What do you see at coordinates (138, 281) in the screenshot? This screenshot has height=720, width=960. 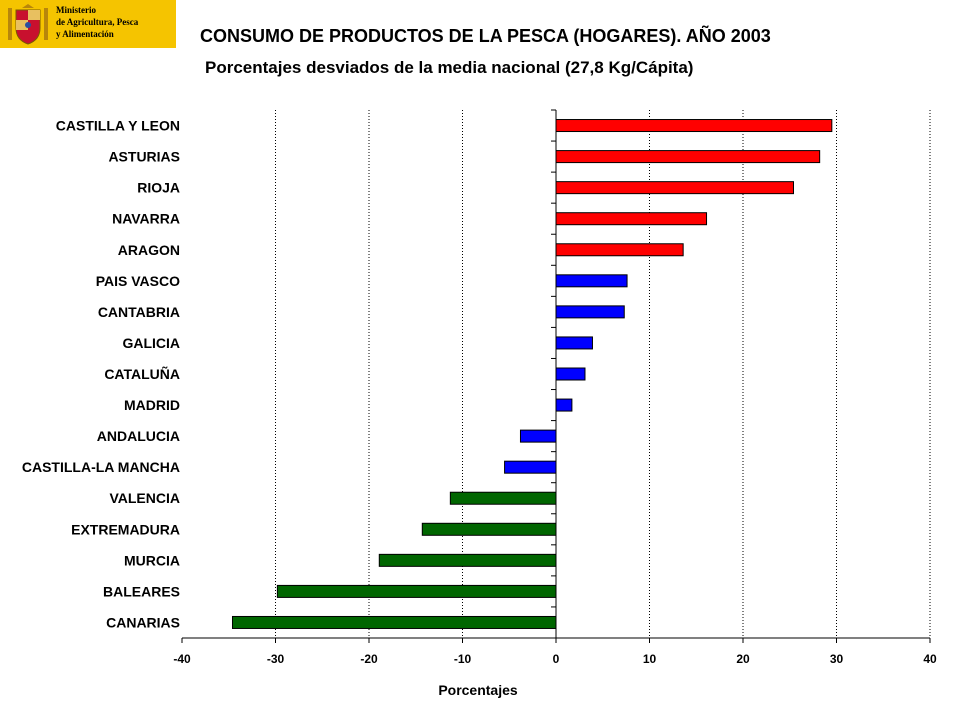 I see `category-label: PAIS VASCO` at bounding box center [138, 281].